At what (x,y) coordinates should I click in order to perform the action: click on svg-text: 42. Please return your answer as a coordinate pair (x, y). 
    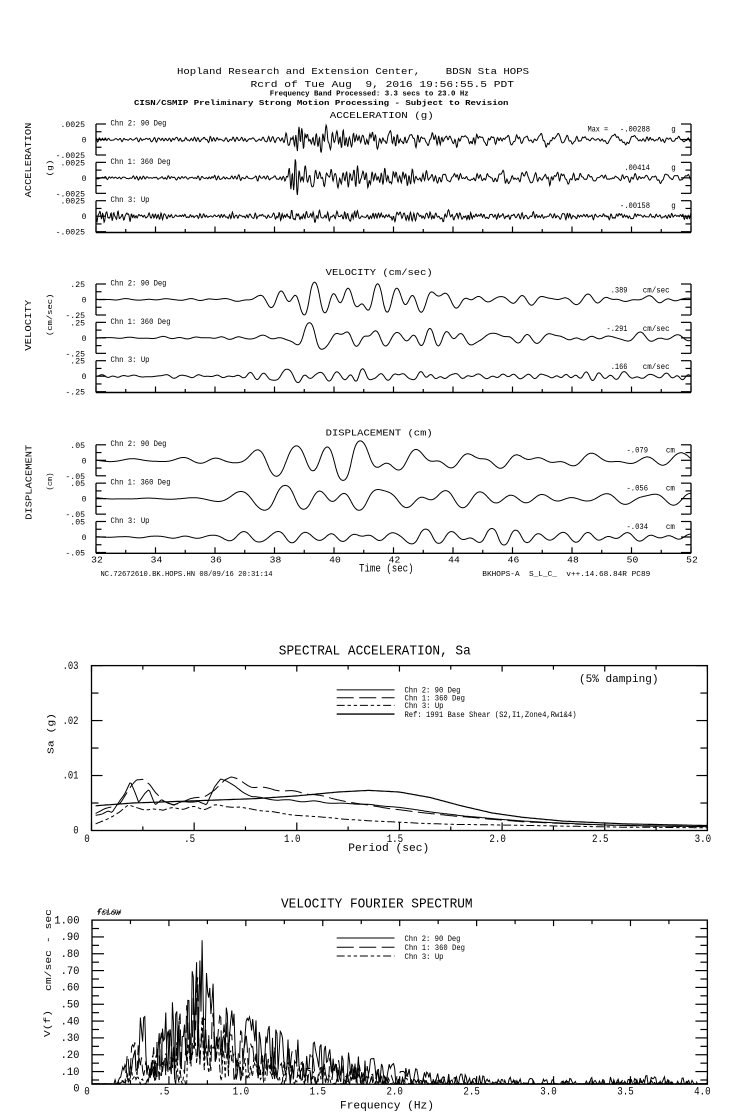
    Looking at the image, I should click on (395, 561).